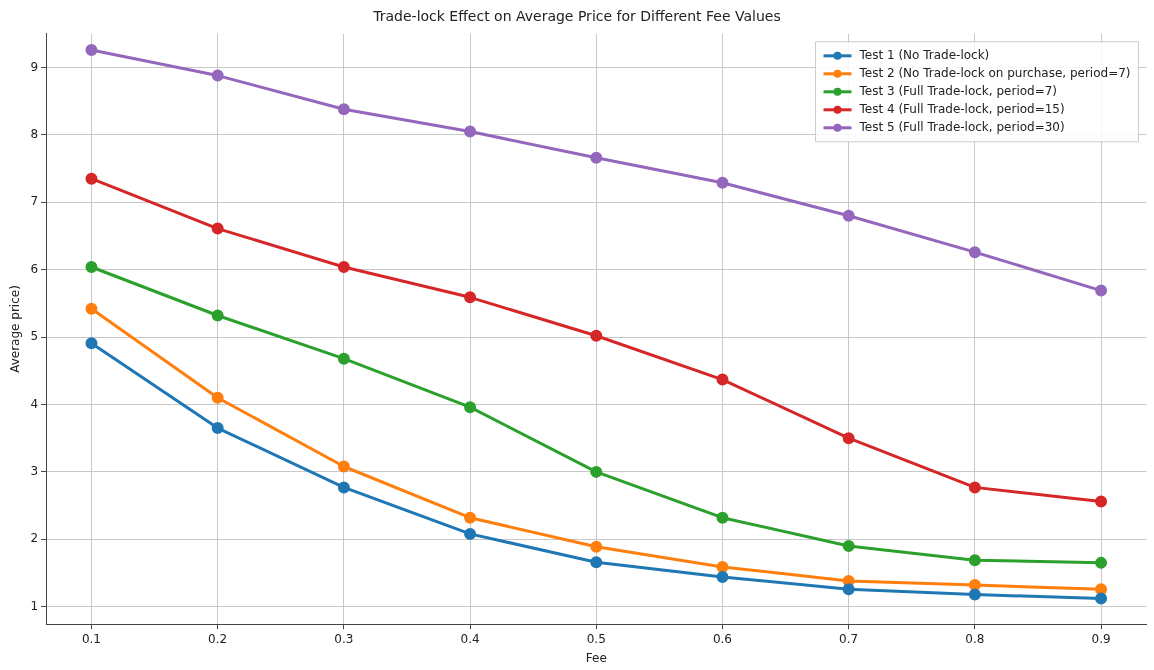 The image size is (1154, 670). I want to click on y-tick-label: 9, so click(34, 66).